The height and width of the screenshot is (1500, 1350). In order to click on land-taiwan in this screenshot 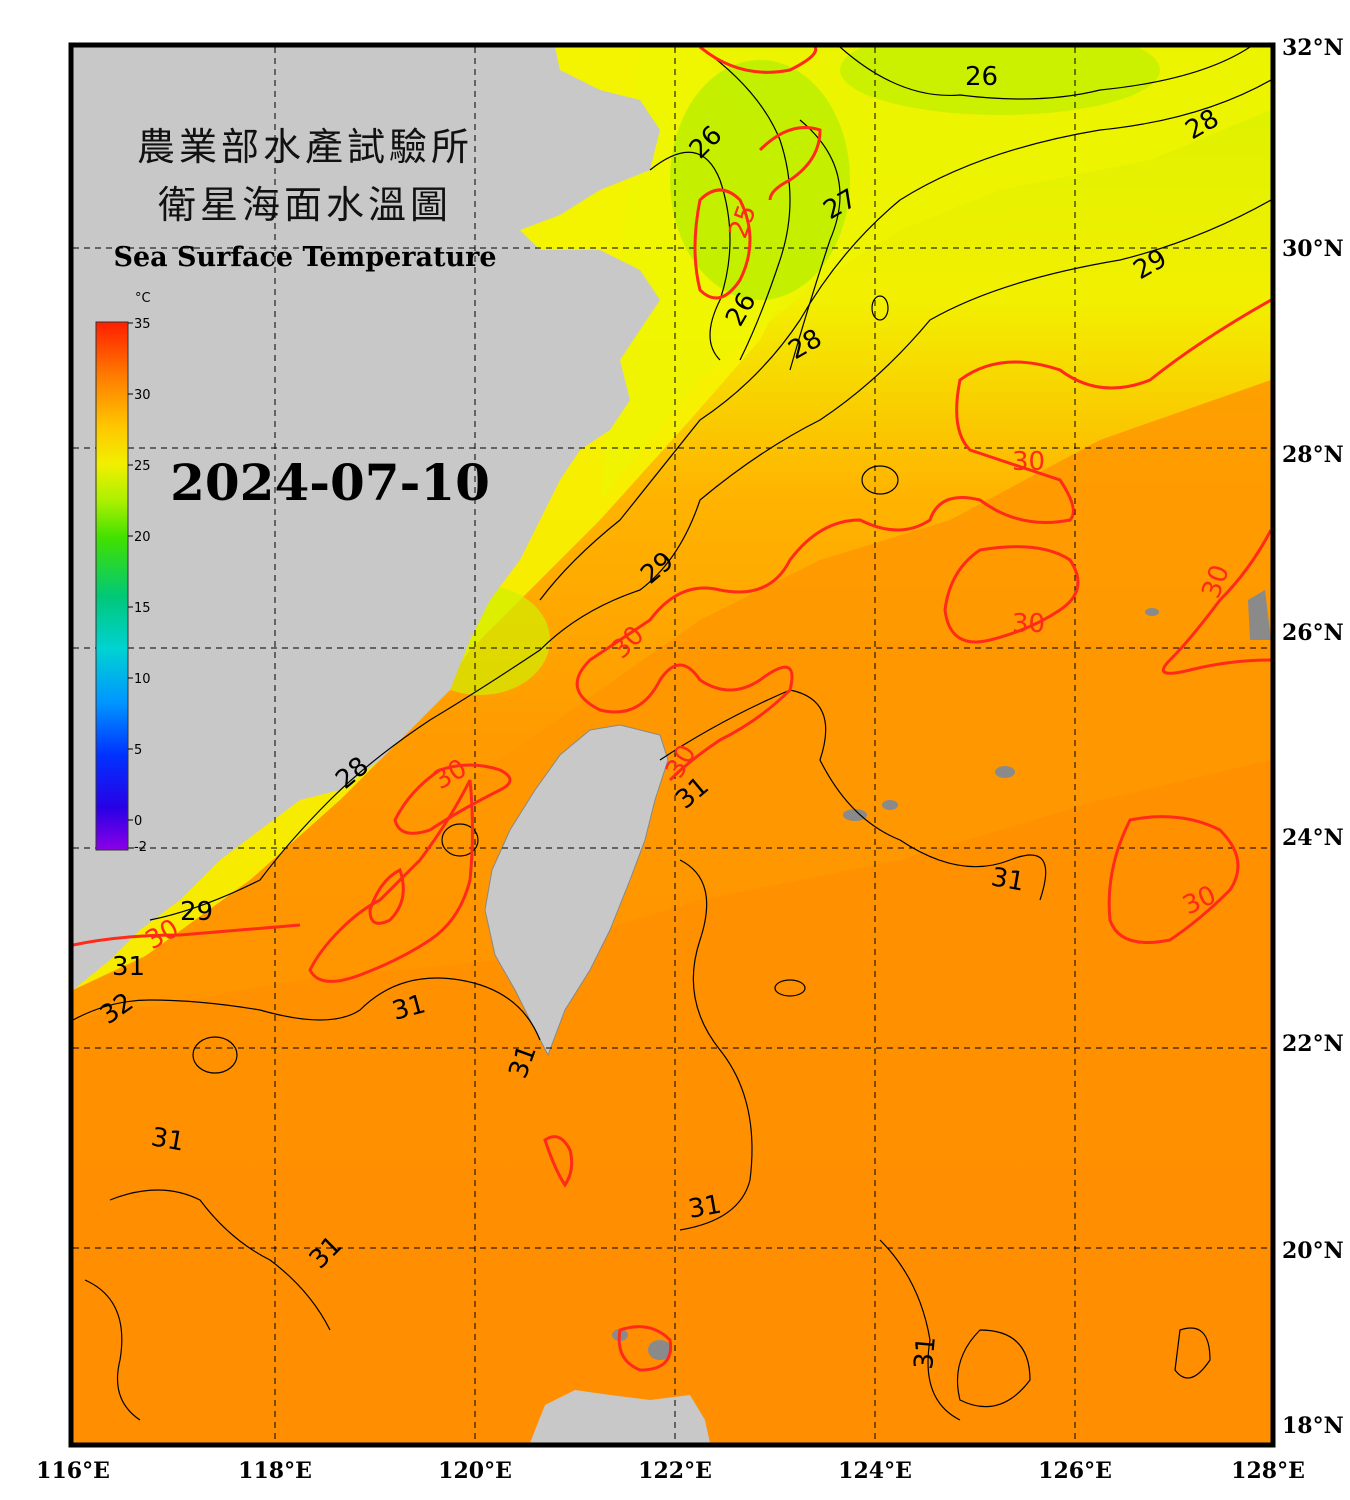, I will do `click(576, 890)`.